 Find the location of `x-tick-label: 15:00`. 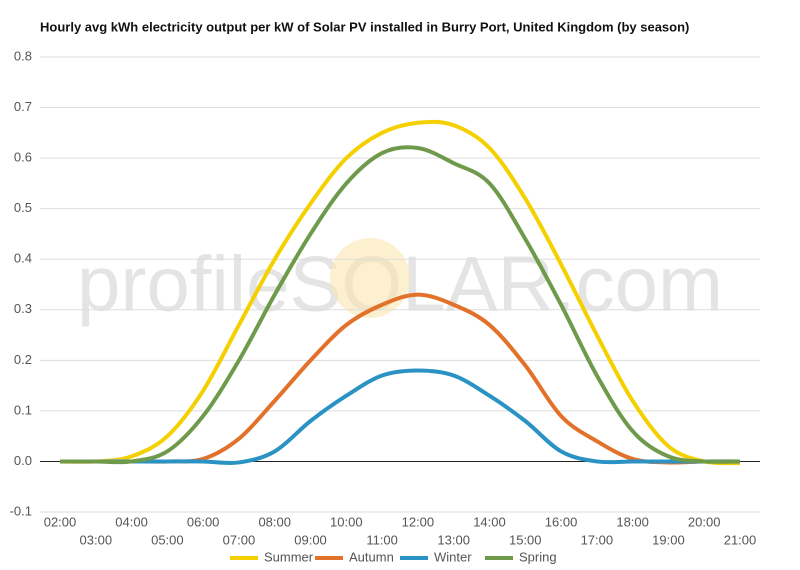

x-tick-label: 15:00 is located at coordinates (525, 539).